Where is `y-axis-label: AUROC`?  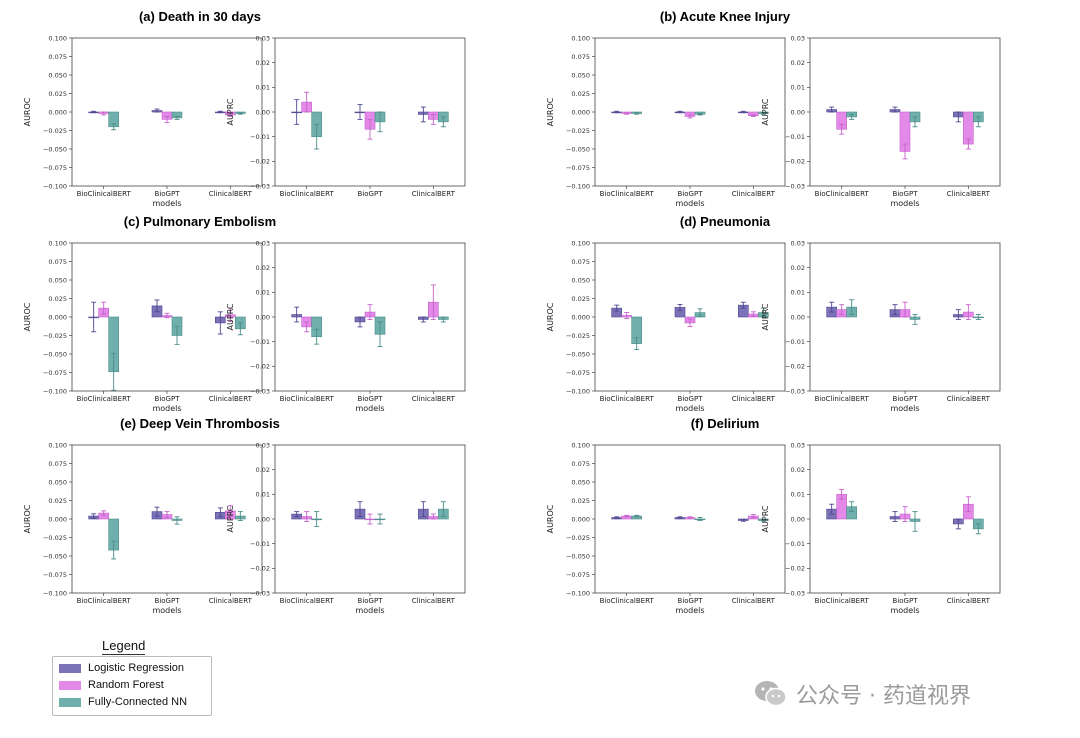 y-axis-label: AUROC is located at coordinates (550, 111).